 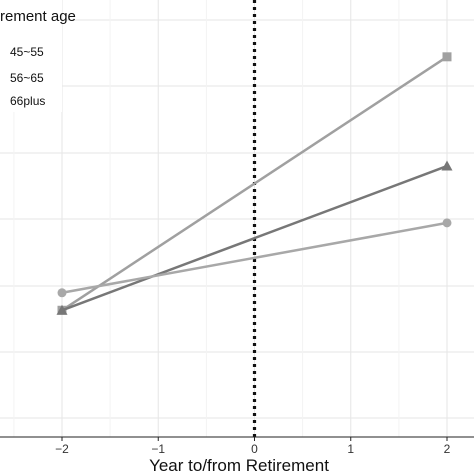 What do you see at coordinates (27, 78) in the screenshot?
I see `legend-entry-56-65: 56~65` at bounding box center [27, 78].